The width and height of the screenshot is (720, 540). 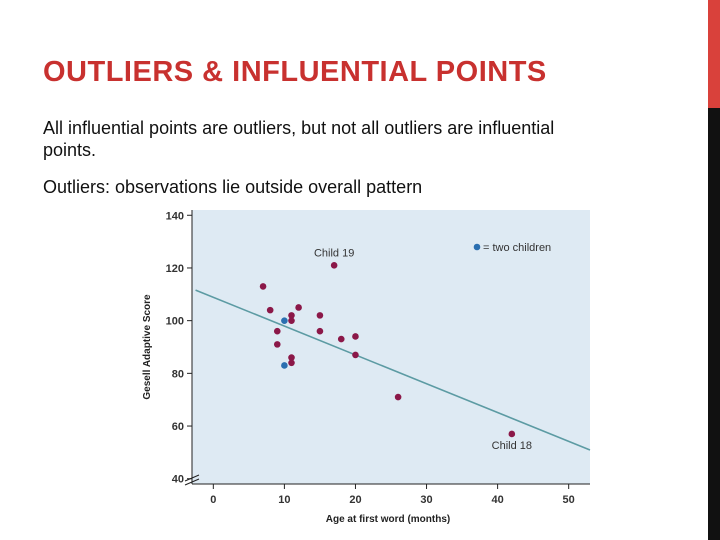 I want to click on slide-title: OUTLIERS & INFLUENTIAL POINTS, so click(x=295, y=72).